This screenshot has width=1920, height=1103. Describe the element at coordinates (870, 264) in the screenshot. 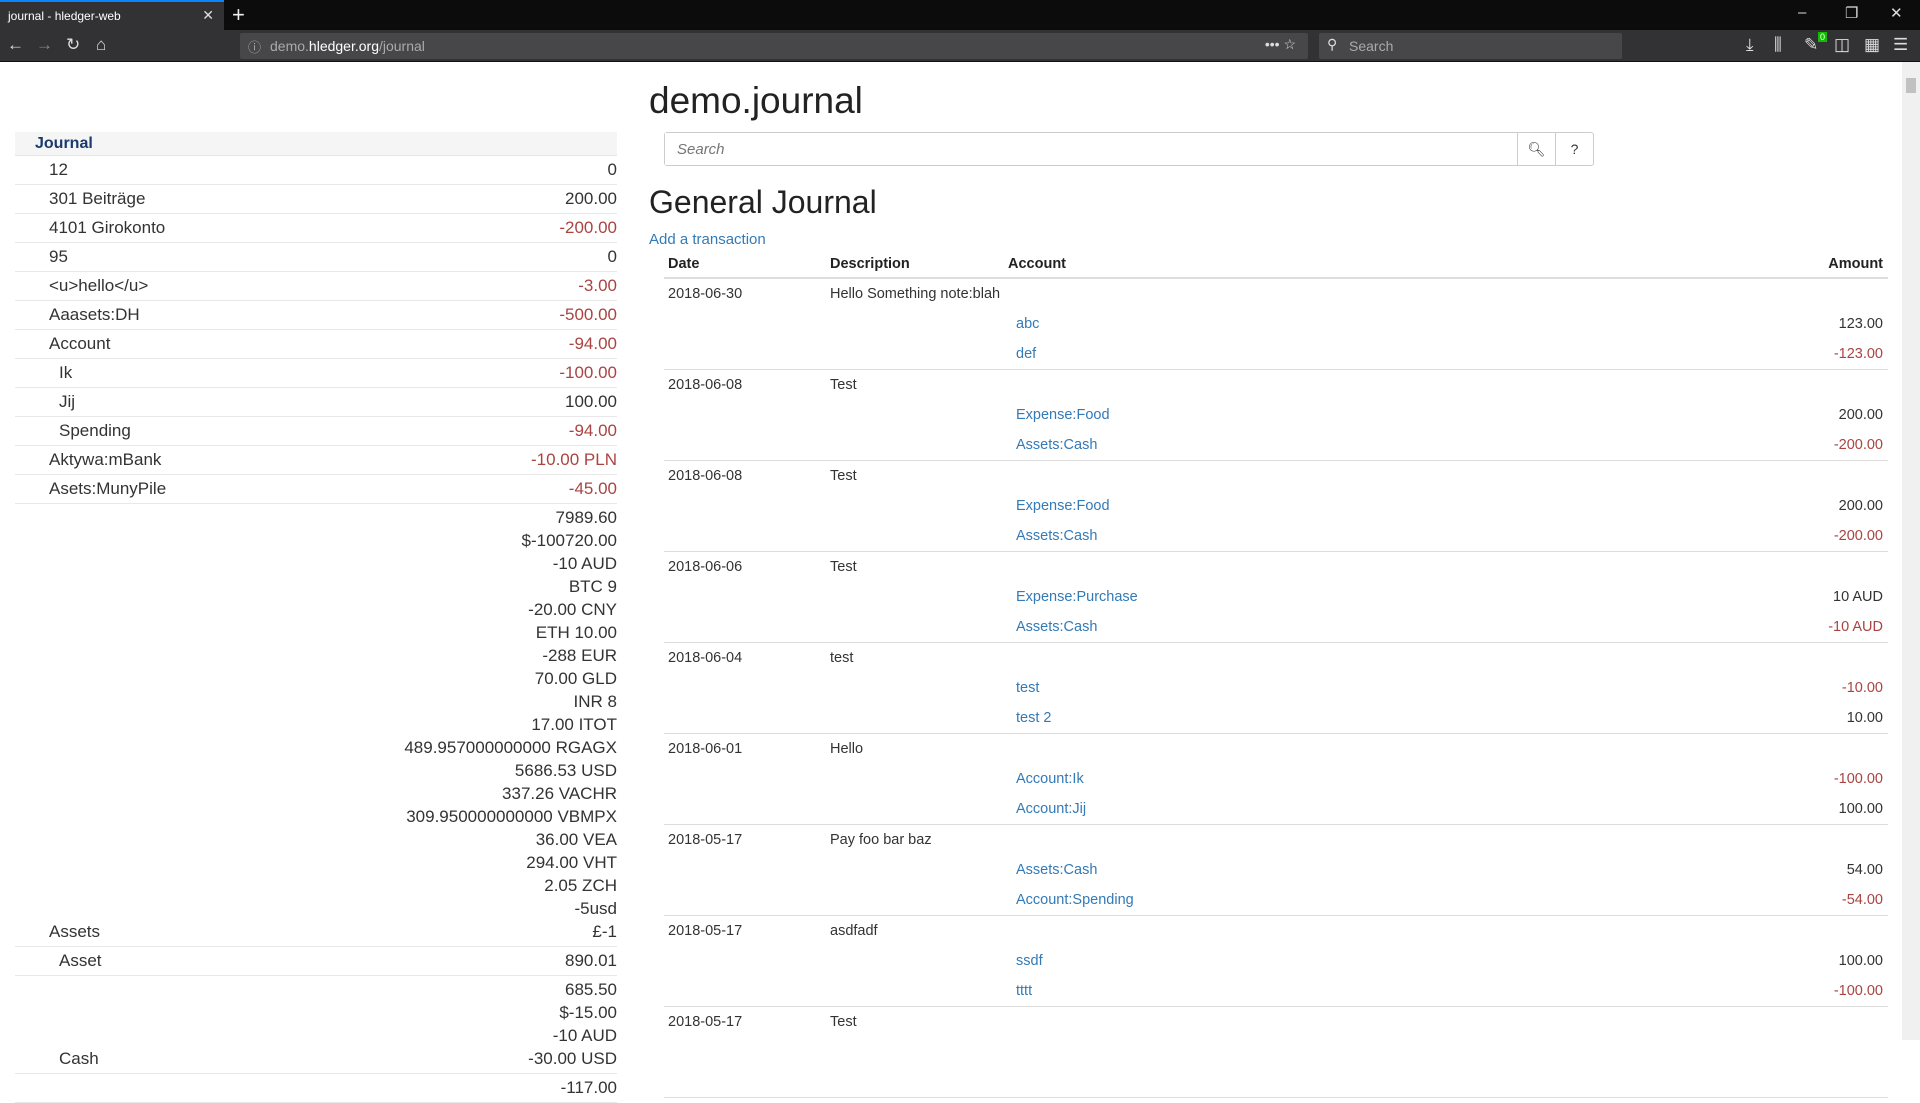

I see `col-description: Description` at that location.